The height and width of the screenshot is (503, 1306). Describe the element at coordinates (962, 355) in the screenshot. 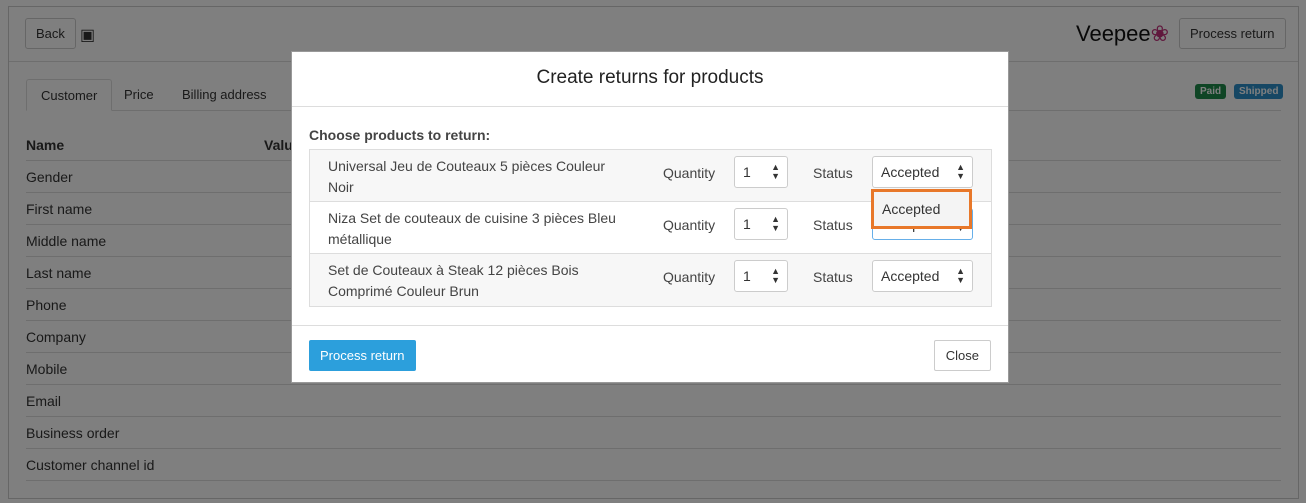

I see `close-button: Close` at that location.